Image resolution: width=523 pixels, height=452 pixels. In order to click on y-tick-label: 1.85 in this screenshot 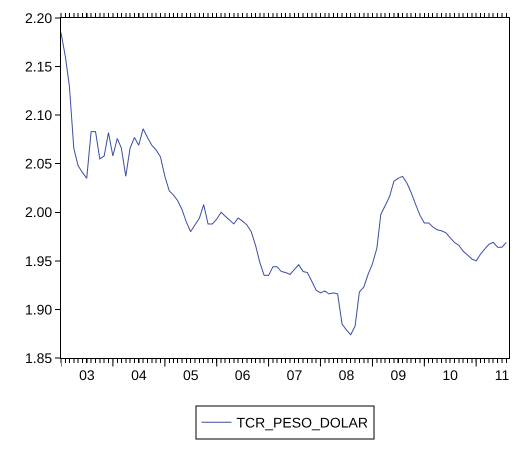, I will do `click(38, 358)`.